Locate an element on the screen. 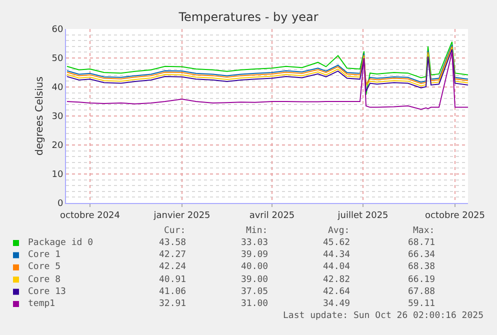 The width and height of the screenshot is (497, 335). text: 68.38 is located at coordinates (422, 267).